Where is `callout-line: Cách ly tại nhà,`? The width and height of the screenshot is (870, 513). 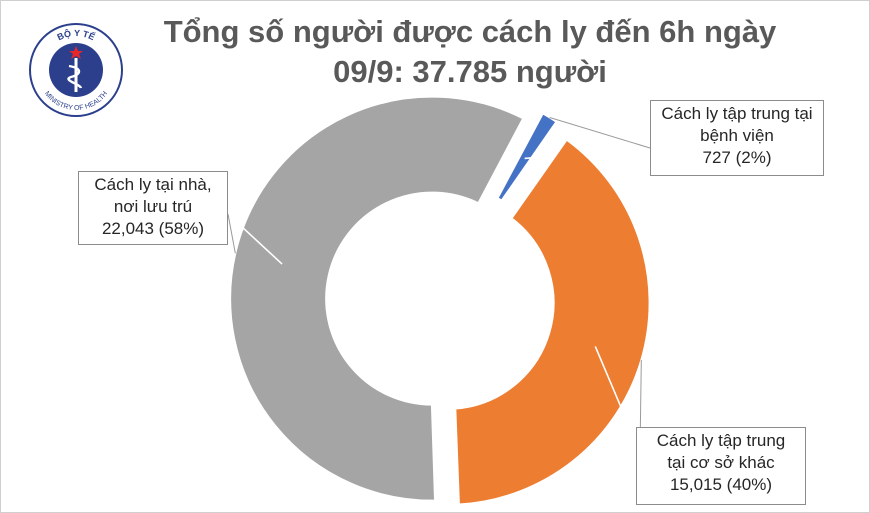 callout-line: Cách ly tại nhà, is located at coordinates (153, 184).